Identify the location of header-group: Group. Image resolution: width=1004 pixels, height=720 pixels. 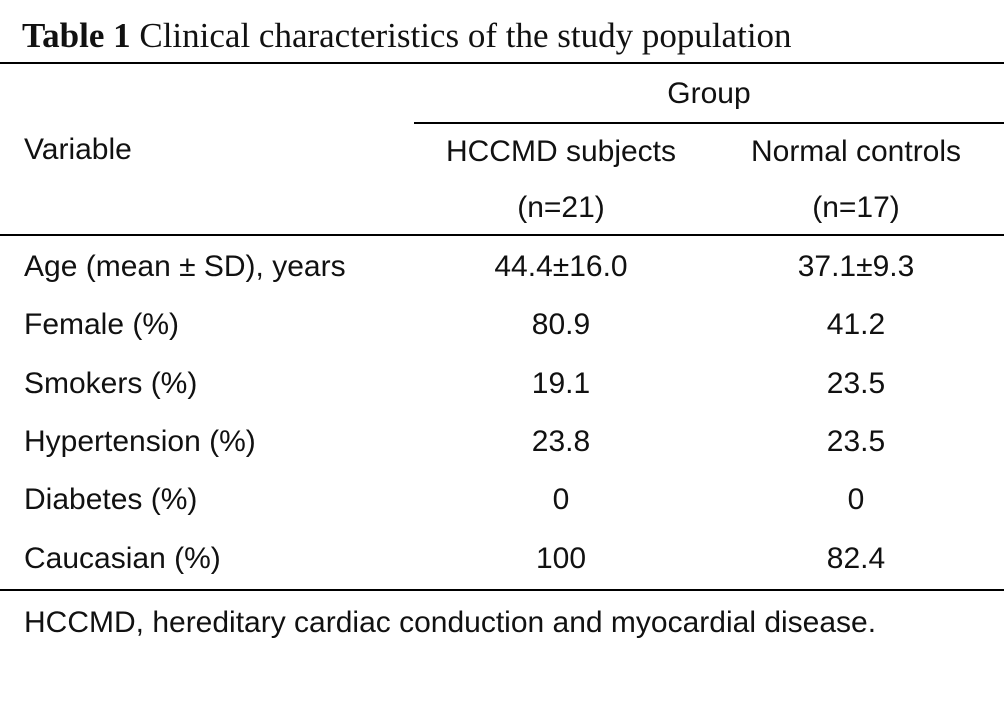
(709, 93).